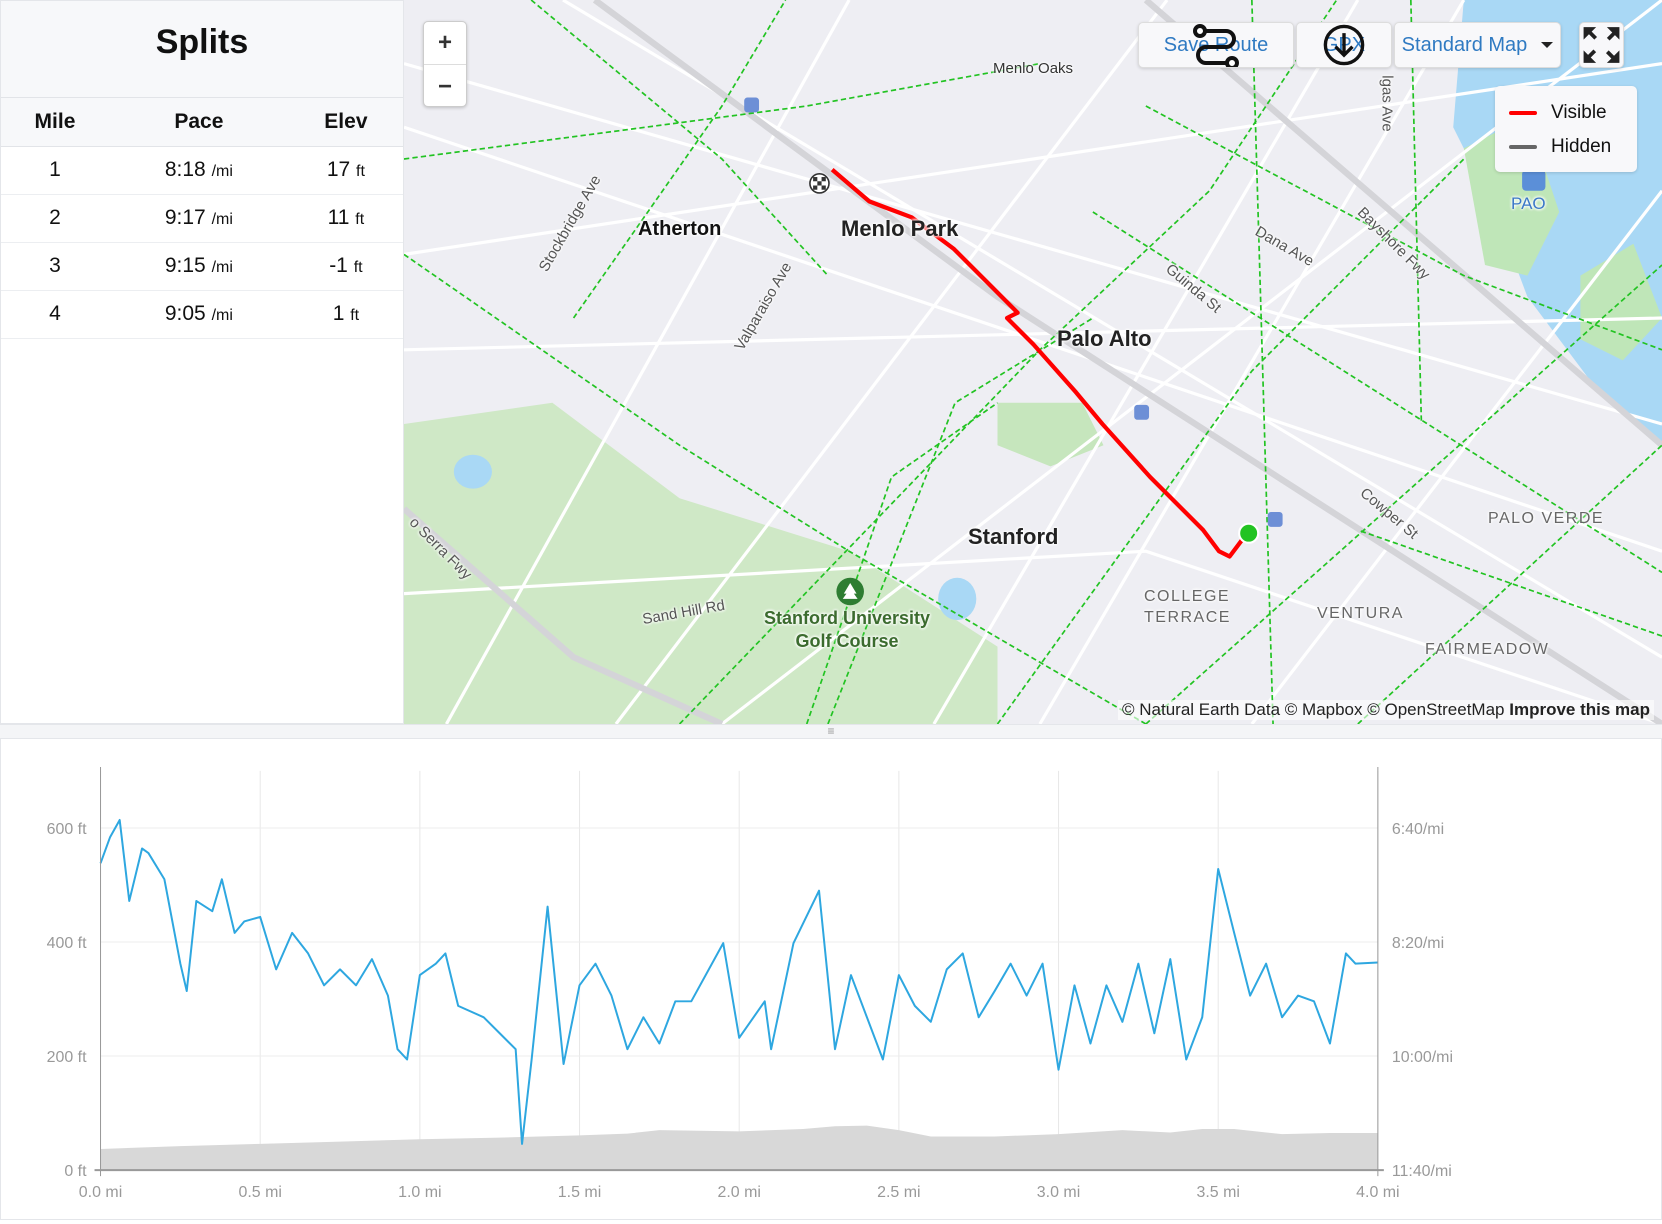  What do you see at coordinates (55, 170) in the screenshot?
I see `split-mile: 1` at bounding box center [55, 170].